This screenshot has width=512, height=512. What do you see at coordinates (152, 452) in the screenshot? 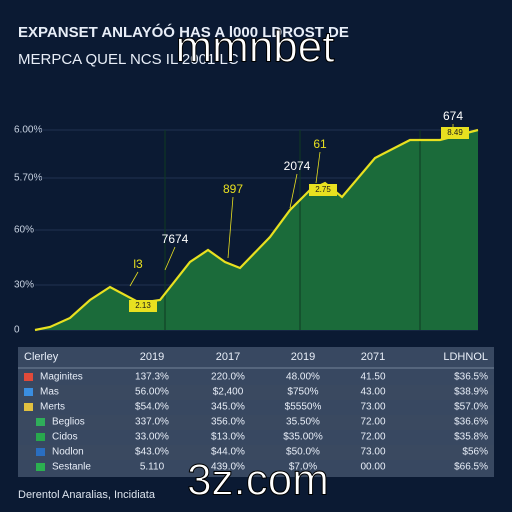
I see `table-cell: $43.0%` at bounding box center [152, 452].